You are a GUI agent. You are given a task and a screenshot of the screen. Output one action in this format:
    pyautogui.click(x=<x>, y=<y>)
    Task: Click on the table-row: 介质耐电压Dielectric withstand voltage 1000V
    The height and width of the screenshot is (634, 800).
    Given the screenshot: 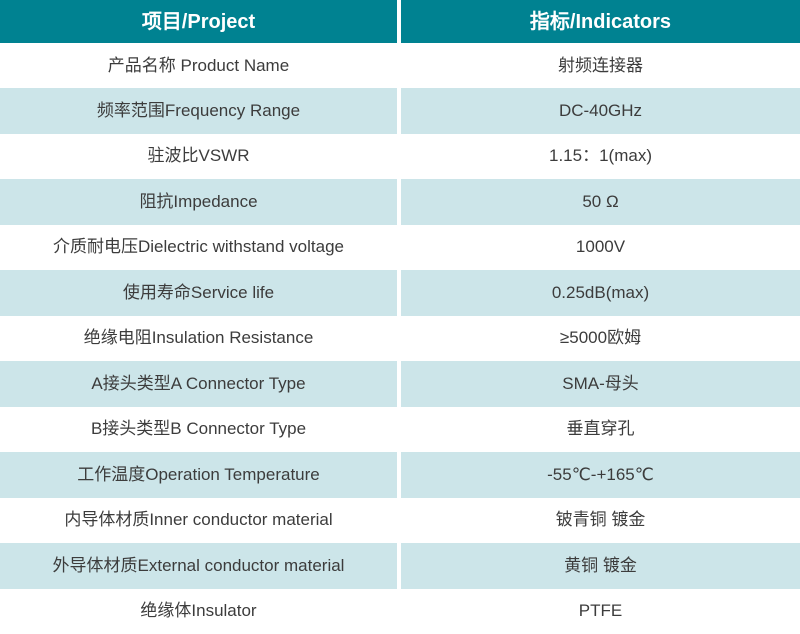 What is the action you would take?
    pyautogui.click(x=400, y=247)
    